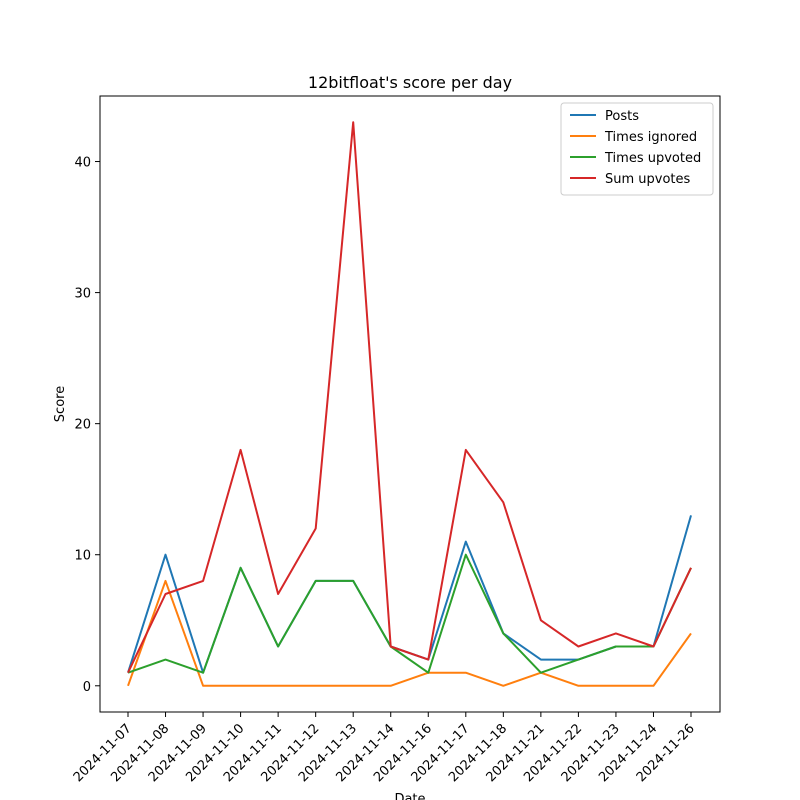 Image resolution: width=800 pixels, height=800 pixels. Describe the element at coordinates (622, 116) in the screenshot. I see `legend-label-posts: Posts` at that location.